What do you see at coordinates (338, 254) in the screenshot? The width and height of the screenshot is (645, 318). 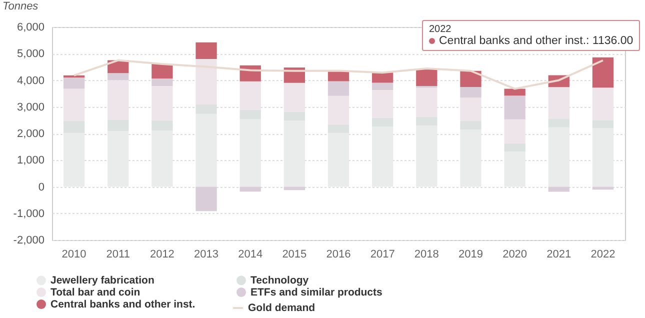 I see `x-tick-label: 2016` at bounding box center [338, 254].